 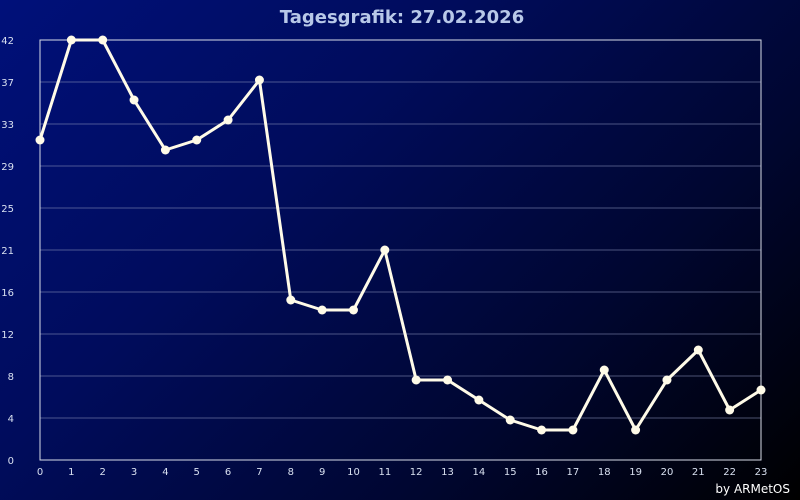 I want to click on x-axis-ticks: 0 1 2 3 4 5 6 7 8 9 10 11 12 13 14 15 16 17 18 19 20 21 22 23, so click(x=402, y=472).